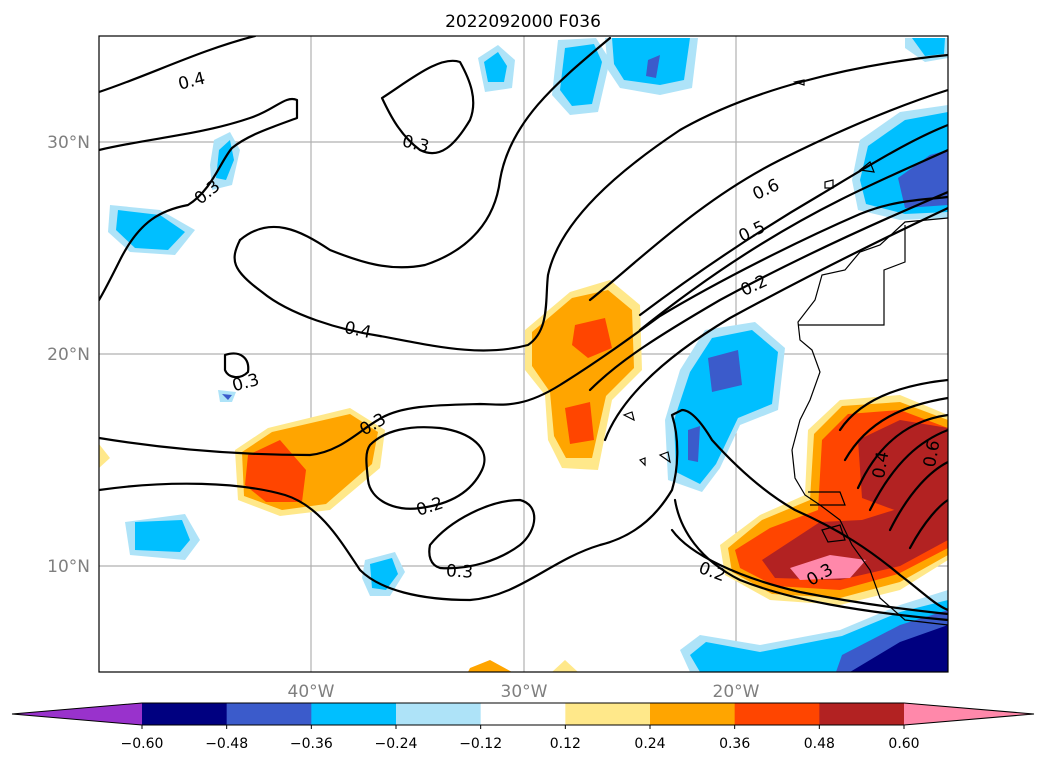 This screenshot has width=1047, height=765. What do you see at coordinates (459, 571) in the screenshot?
I see `contour-label: 0.3` at bounding box center [459, 571].